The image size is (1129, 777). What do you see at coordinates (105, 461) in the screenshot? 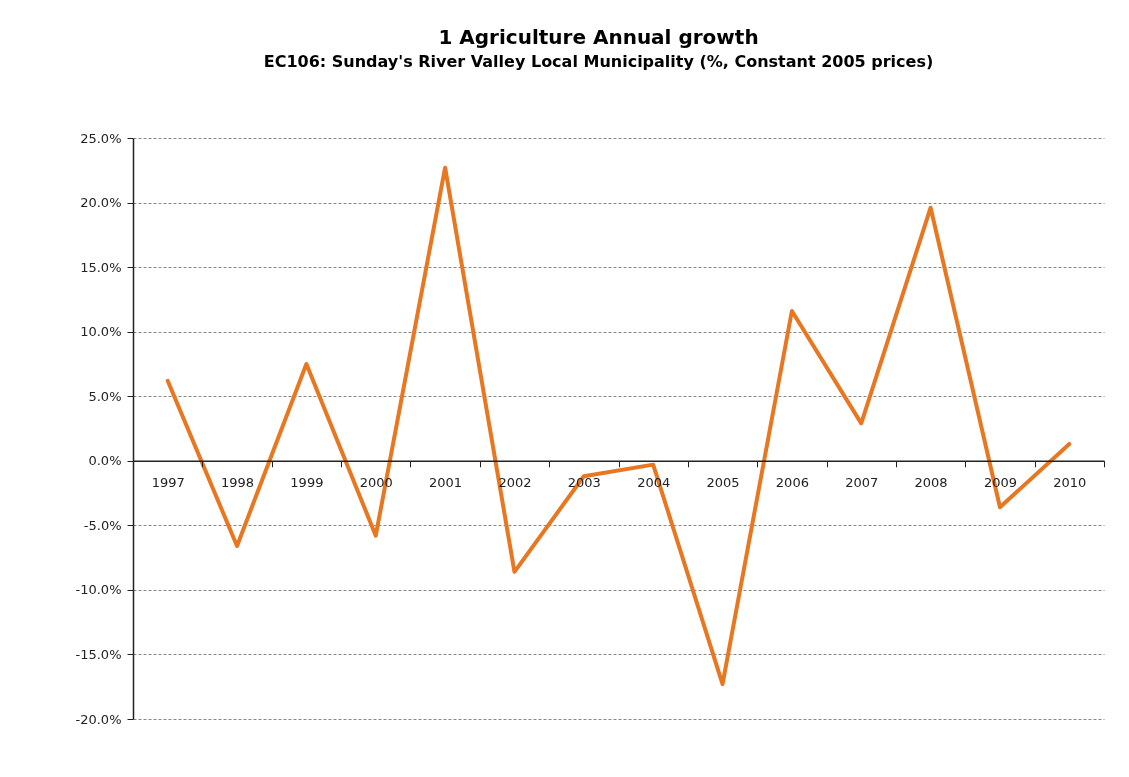
I see `y-tick-label: 0.0%` at bounding box center [105, 461].